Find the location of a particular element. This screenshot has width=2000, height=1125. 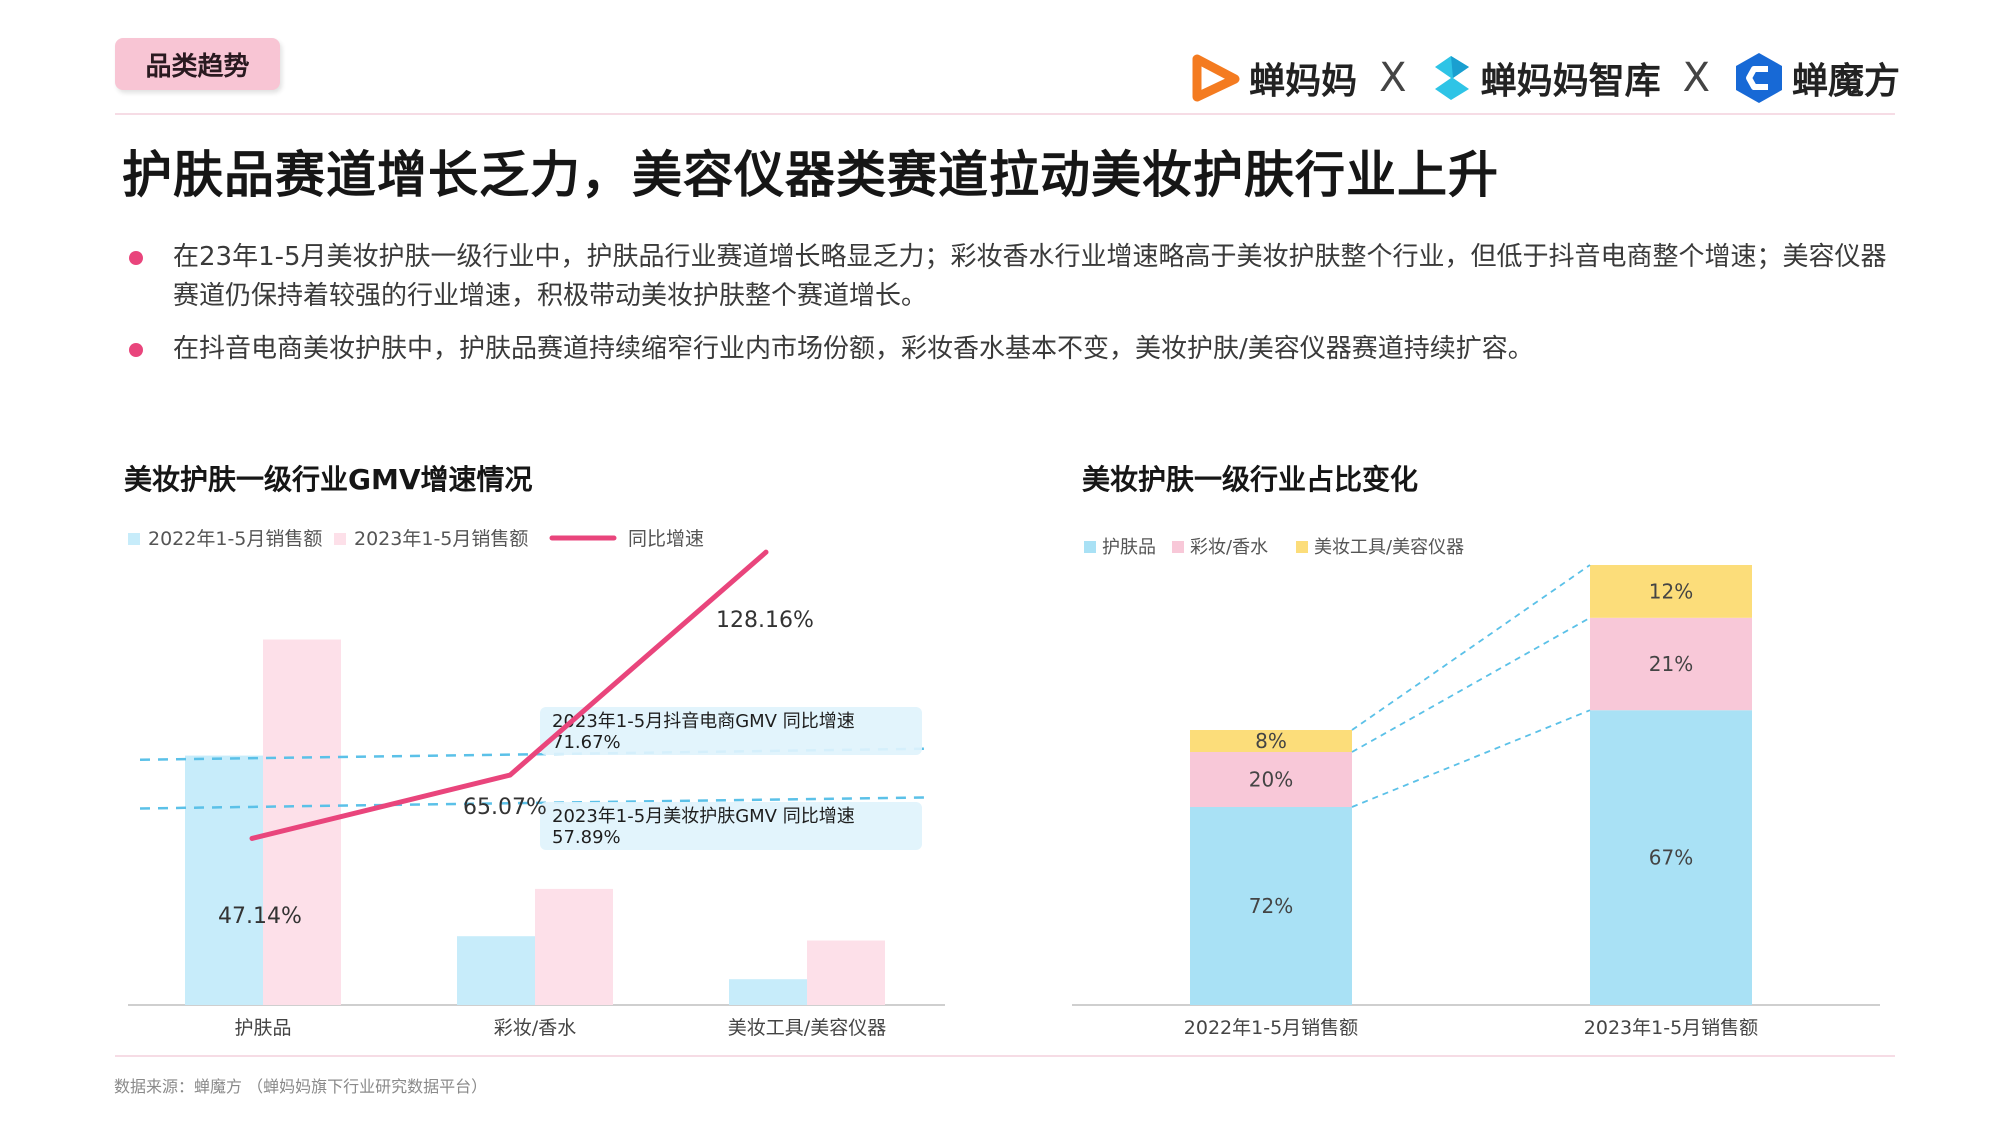

legend-label: 护肤品 is located at coordinates (1129, 547).